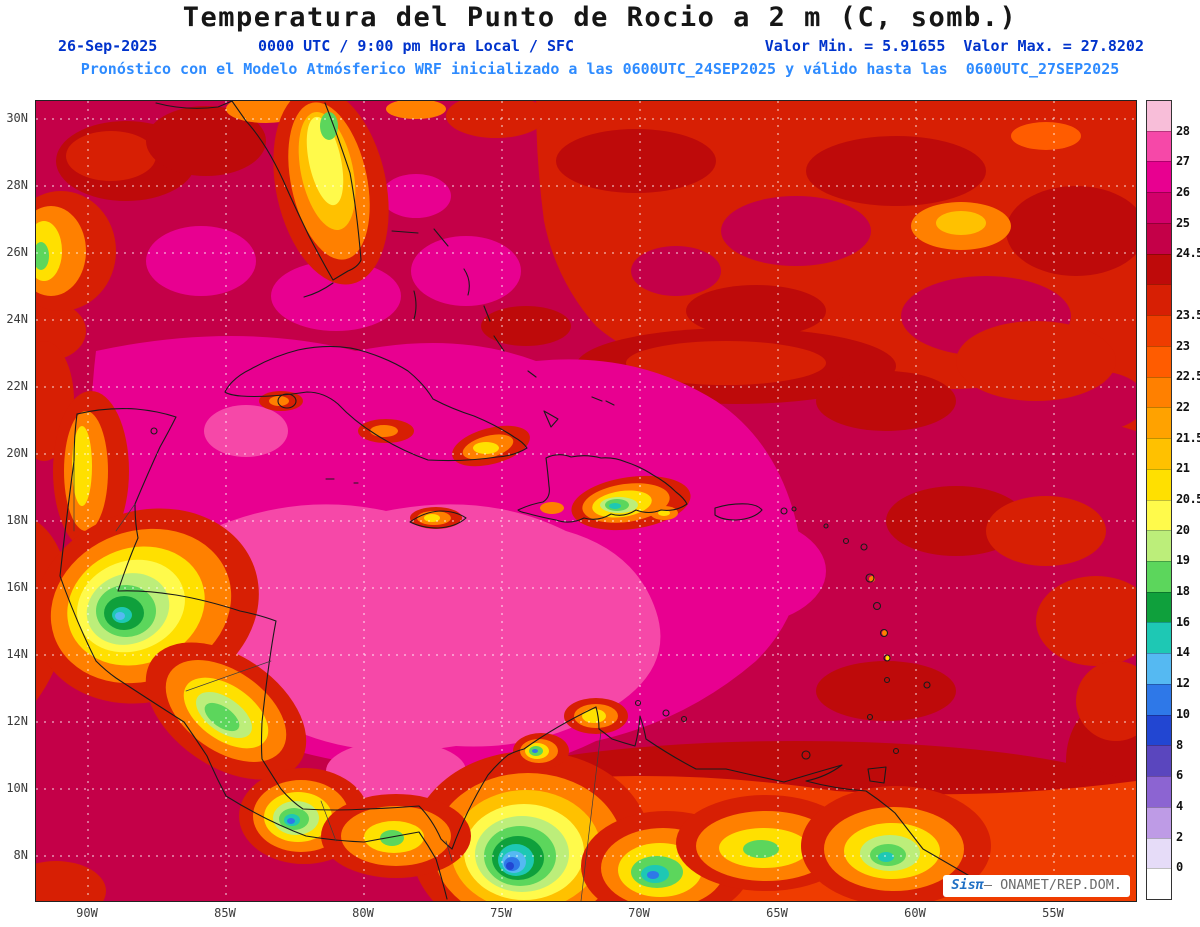 The width and height of the screenshot is (1200, 927). Describe the element at coordinates (20, 855) in the screenshot. I see `lat-tick-label: 8N` at that location.